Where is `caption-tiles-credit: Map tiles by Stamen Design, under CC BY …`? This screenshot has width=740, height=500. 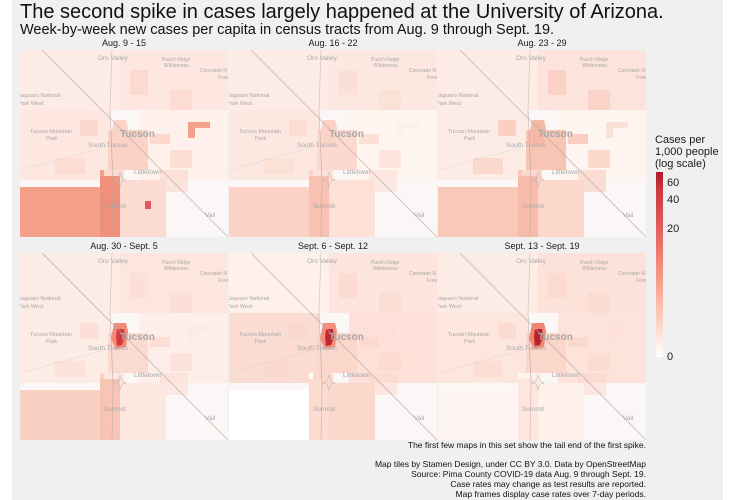 caption-tiles-credit: Map tiles by Stamen Design, under CC BY … is located at coordinates (510, 464).